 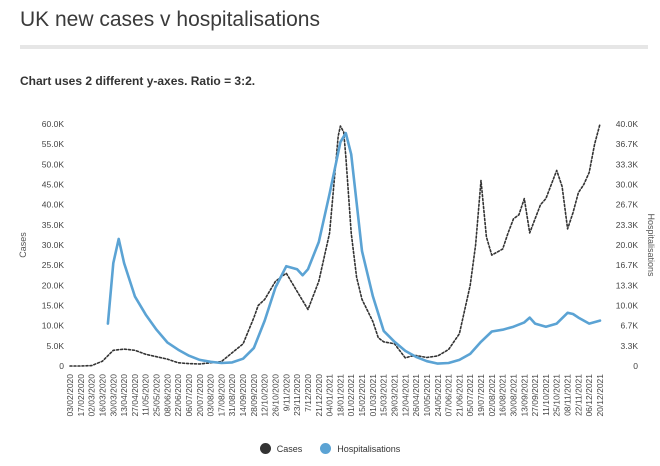 What do you see at coordinates (297, 395) in the screenshot?
I see `x-axis-tick-label: 23/11/2020` at bounding box center [297, 395].